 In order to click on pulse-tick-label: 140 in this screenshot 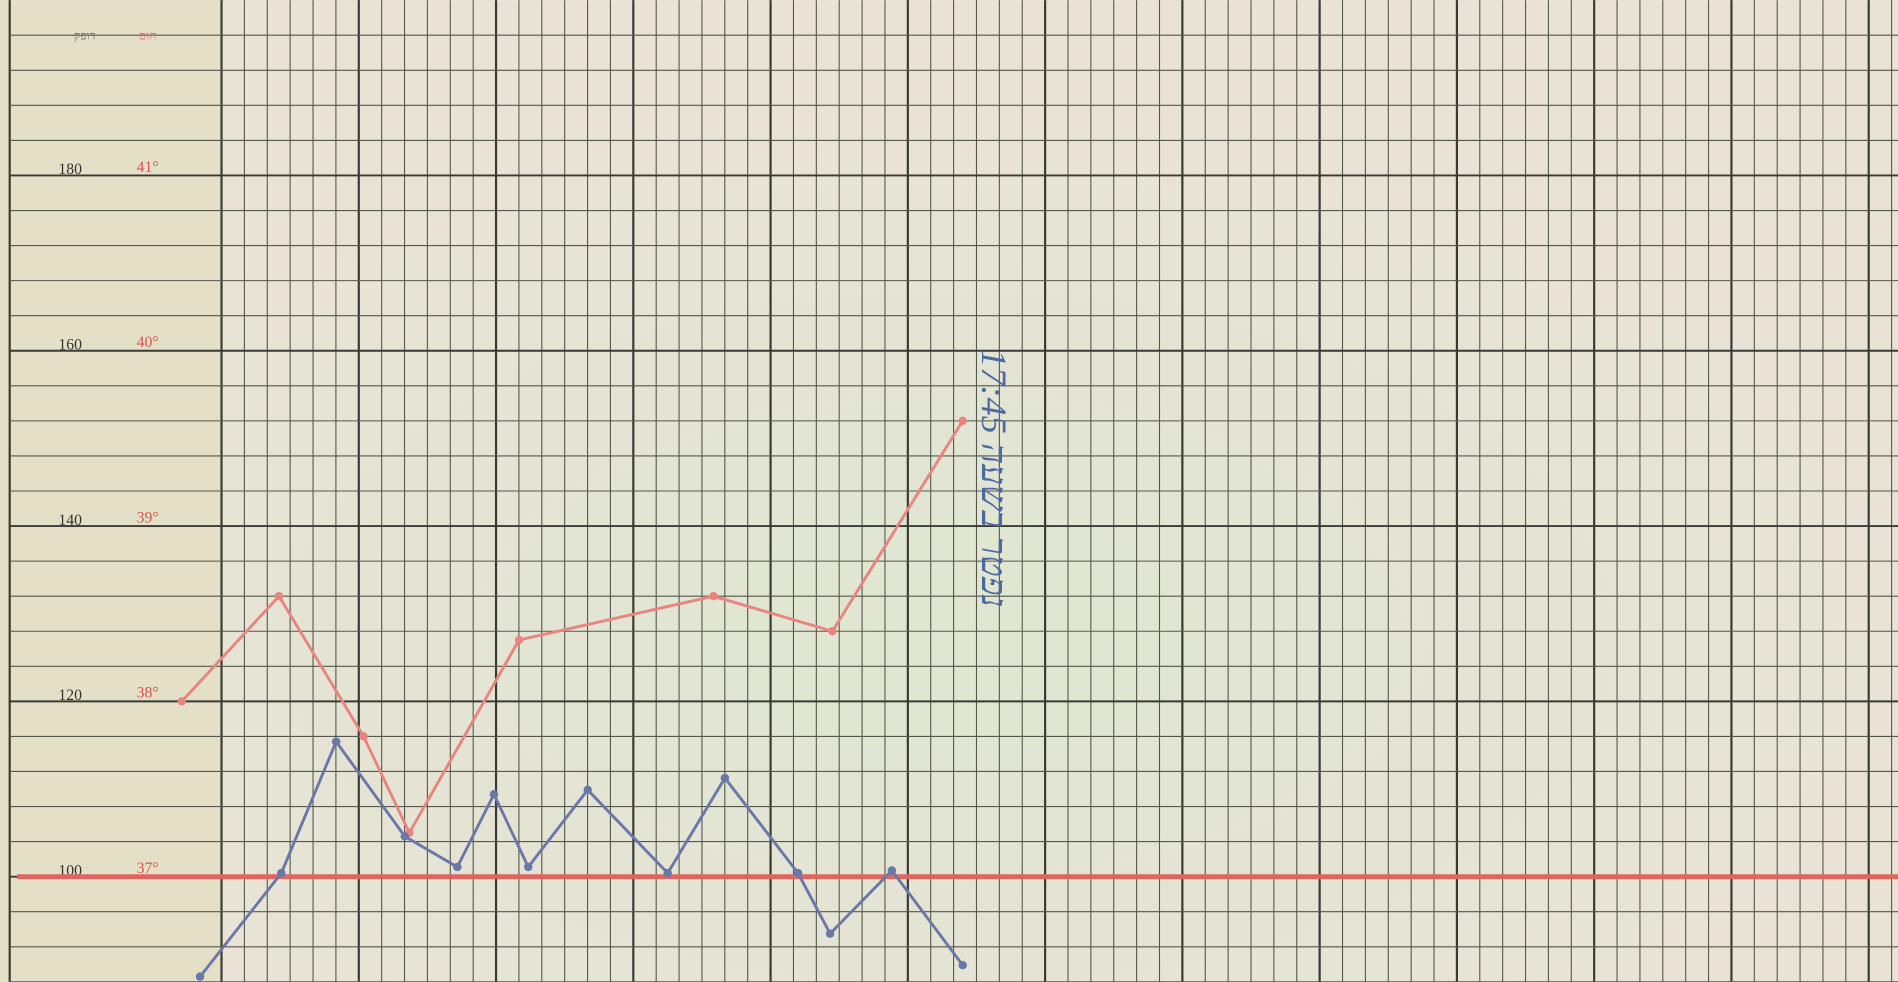, I will do `click(70, 520)`.